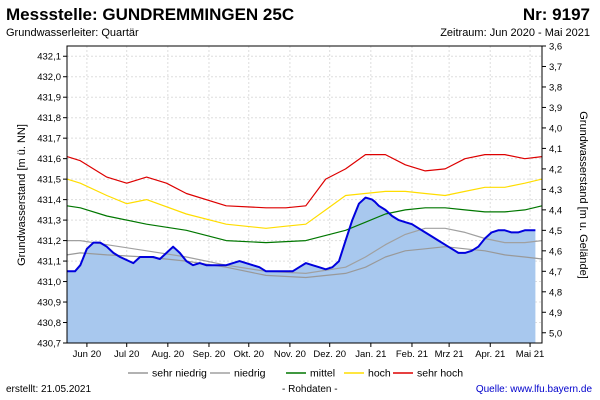 This screenshot has height=400, width=600. I want to click on series-line-sehr-hoch, so click(304, 181).